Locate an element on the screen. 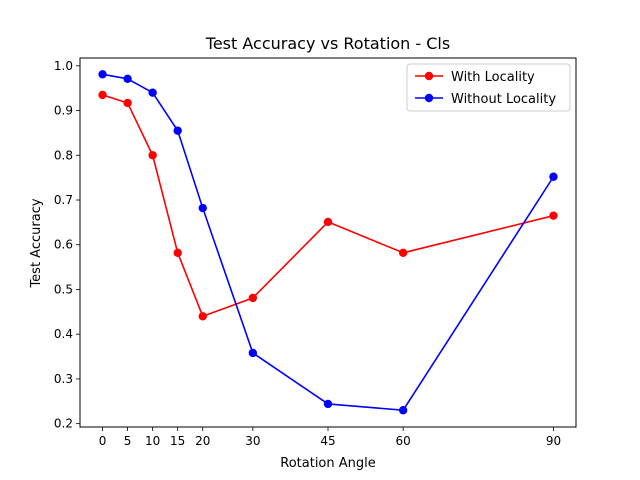 This screenshot has width=640, height=480. x-tick-label: 15 is located at coordinates (177, 441).